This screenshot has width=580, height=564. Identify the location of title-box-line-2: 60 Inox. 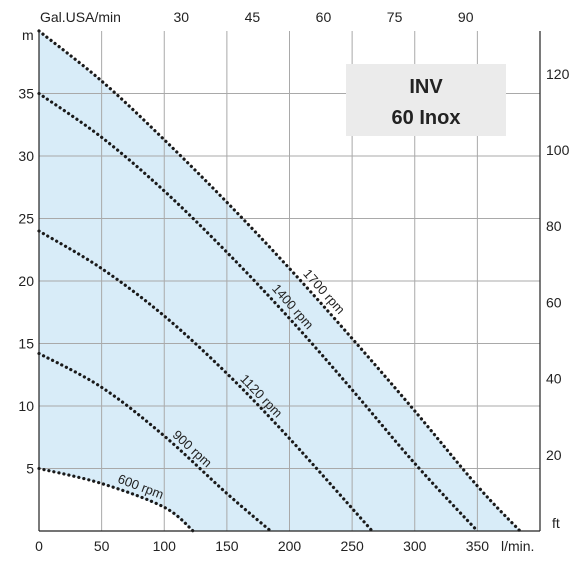
(426, 118).